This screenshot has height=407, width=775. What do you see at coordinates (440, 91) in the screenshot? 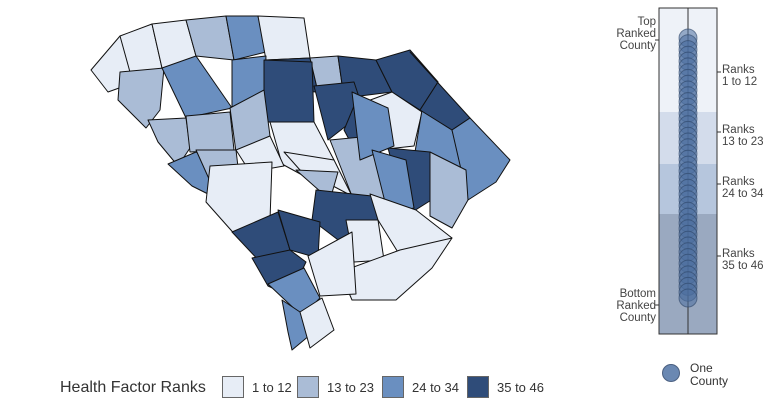
I see `county-marion` at bounding box center [440, 91].